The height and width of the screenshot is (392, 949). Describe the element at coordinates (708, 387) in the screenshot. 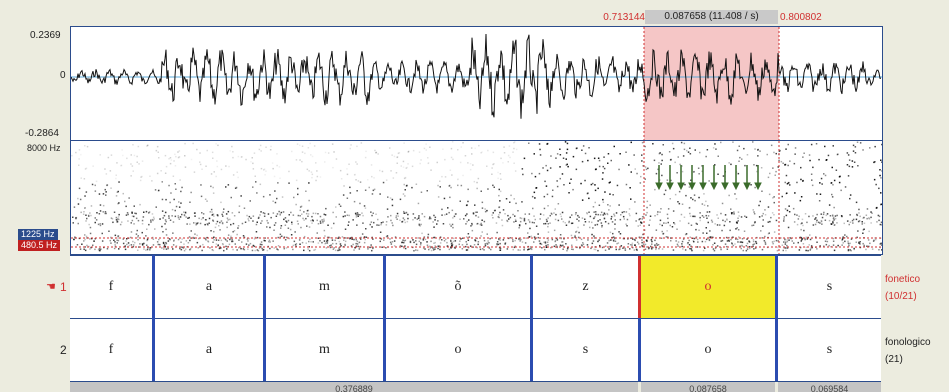

I see `selection-duration-bar: 0.087658` at that location.